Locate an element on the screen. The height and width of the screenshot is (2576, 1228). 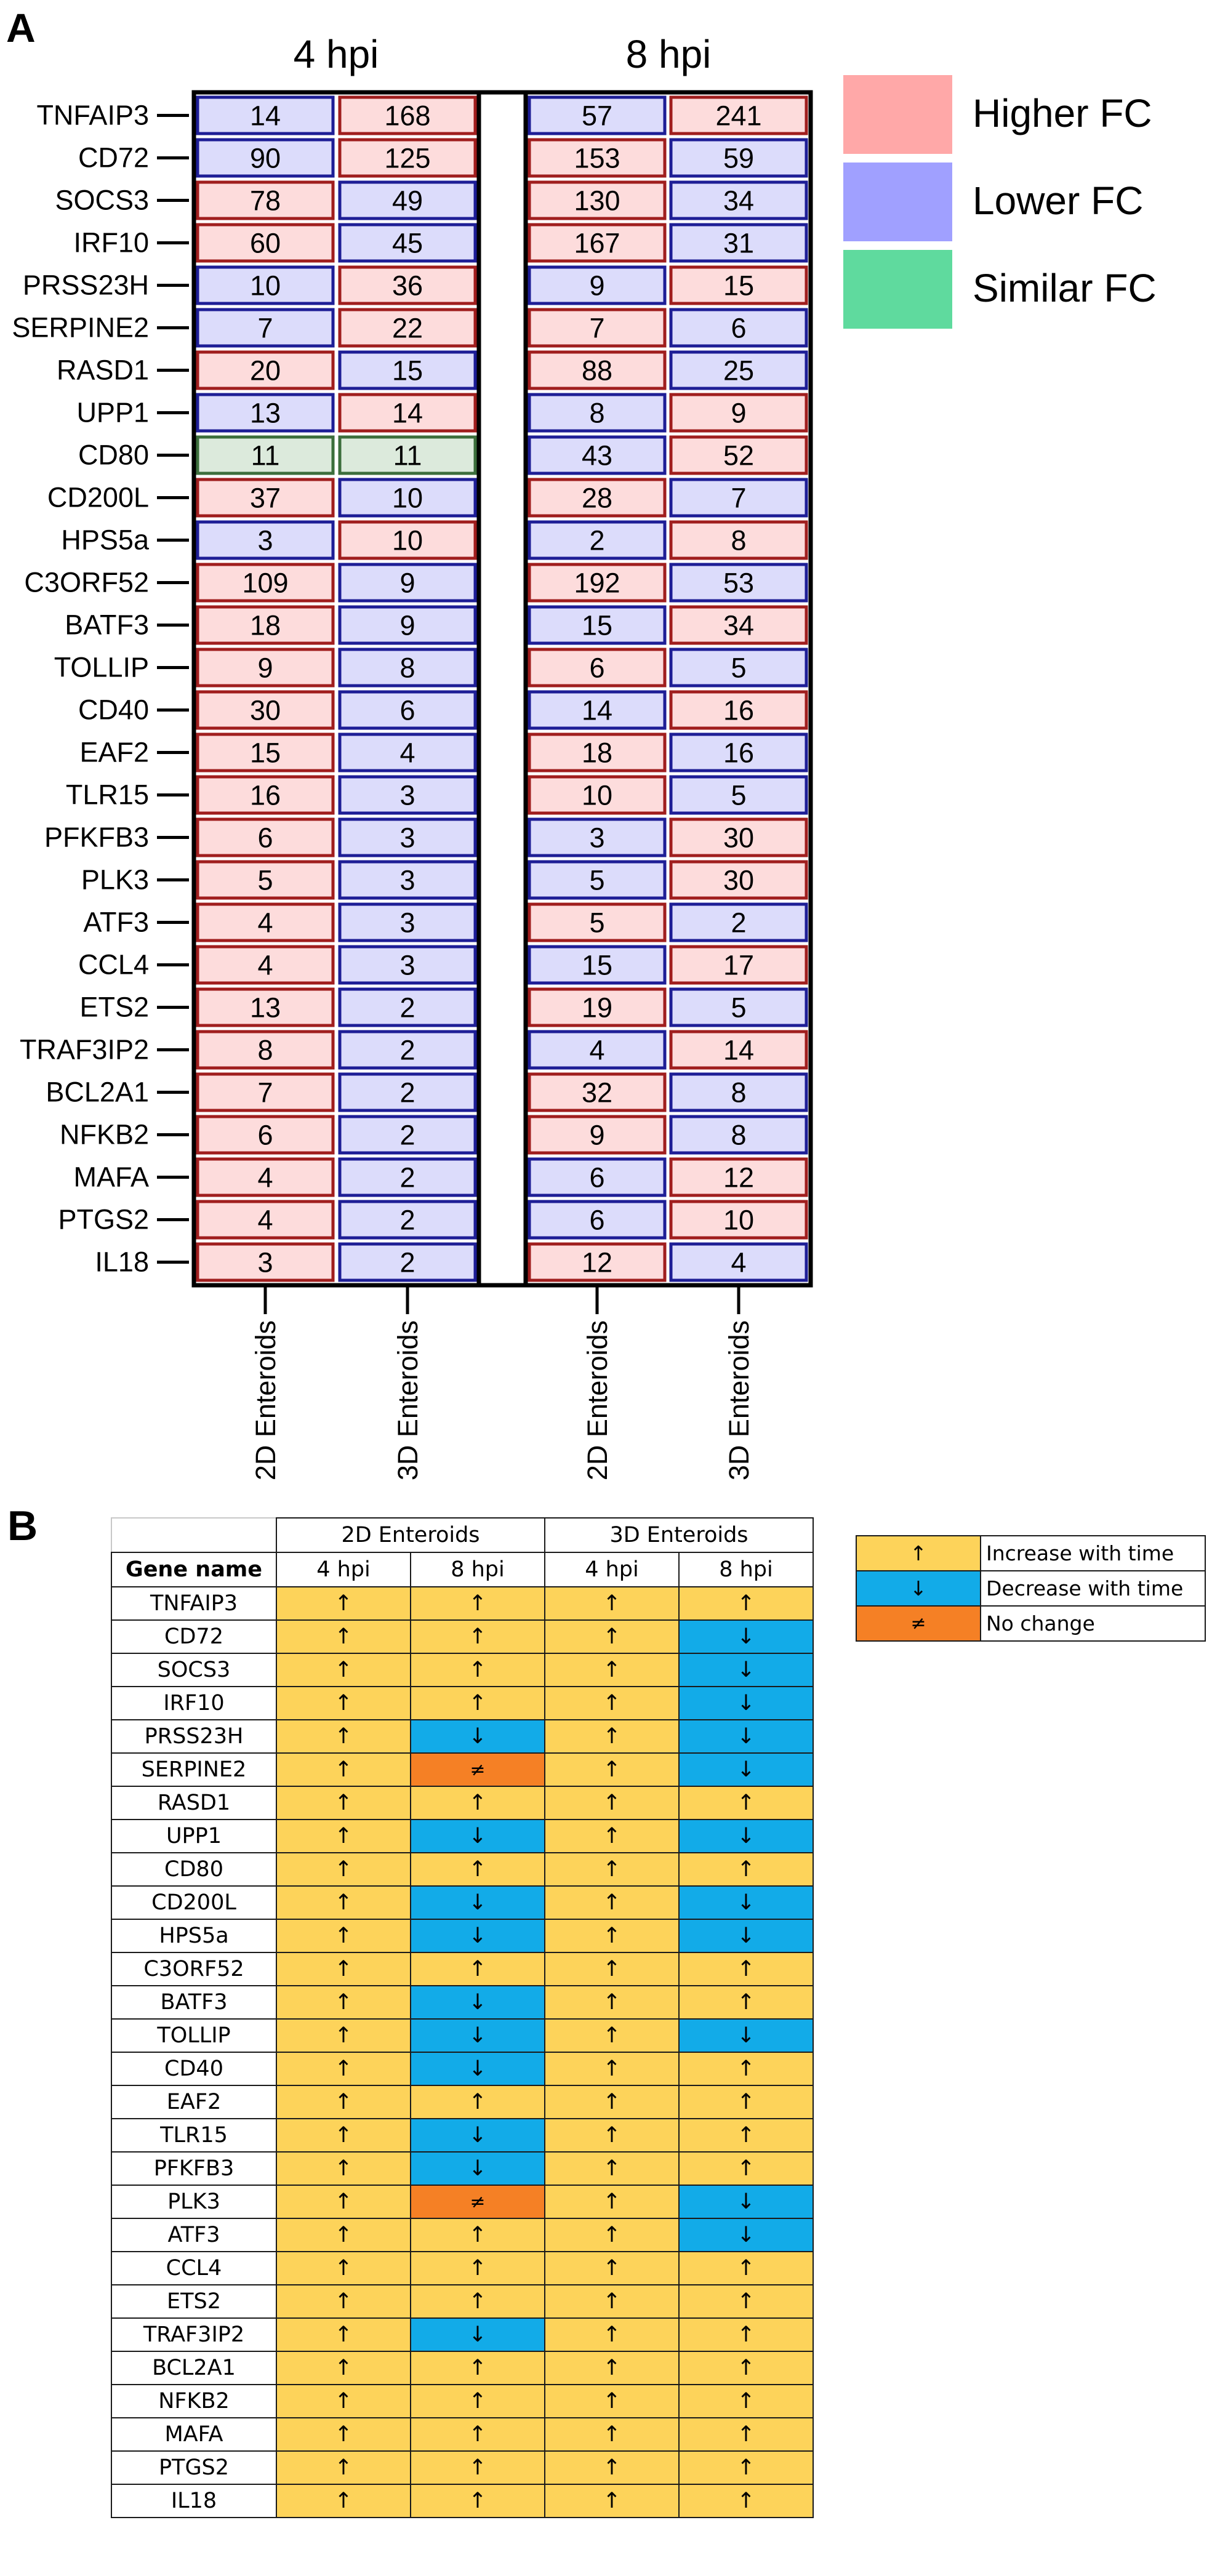
gene-name-cell: TLR15 is located at coordinates (194, 2135).